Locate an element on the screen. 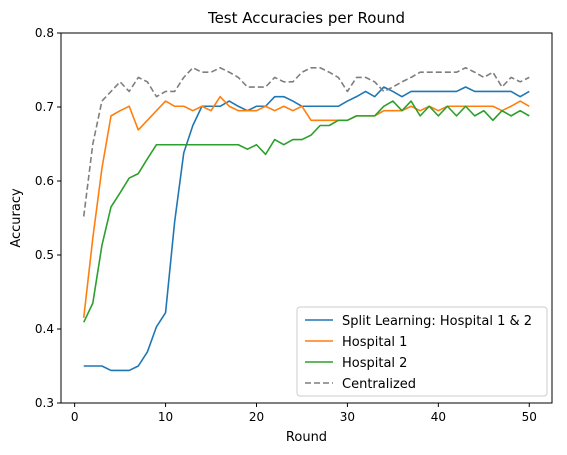 The height and width of the screenshot is (455, 567). y-tick-label: 0.5 is located at coordinates (44, 255).